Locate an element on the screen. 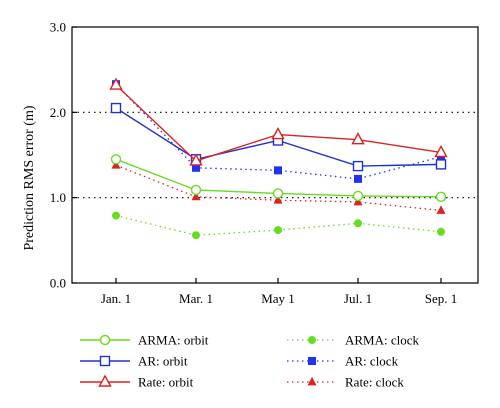  series-line-rate-orbit is located at coordinates (278, 123).